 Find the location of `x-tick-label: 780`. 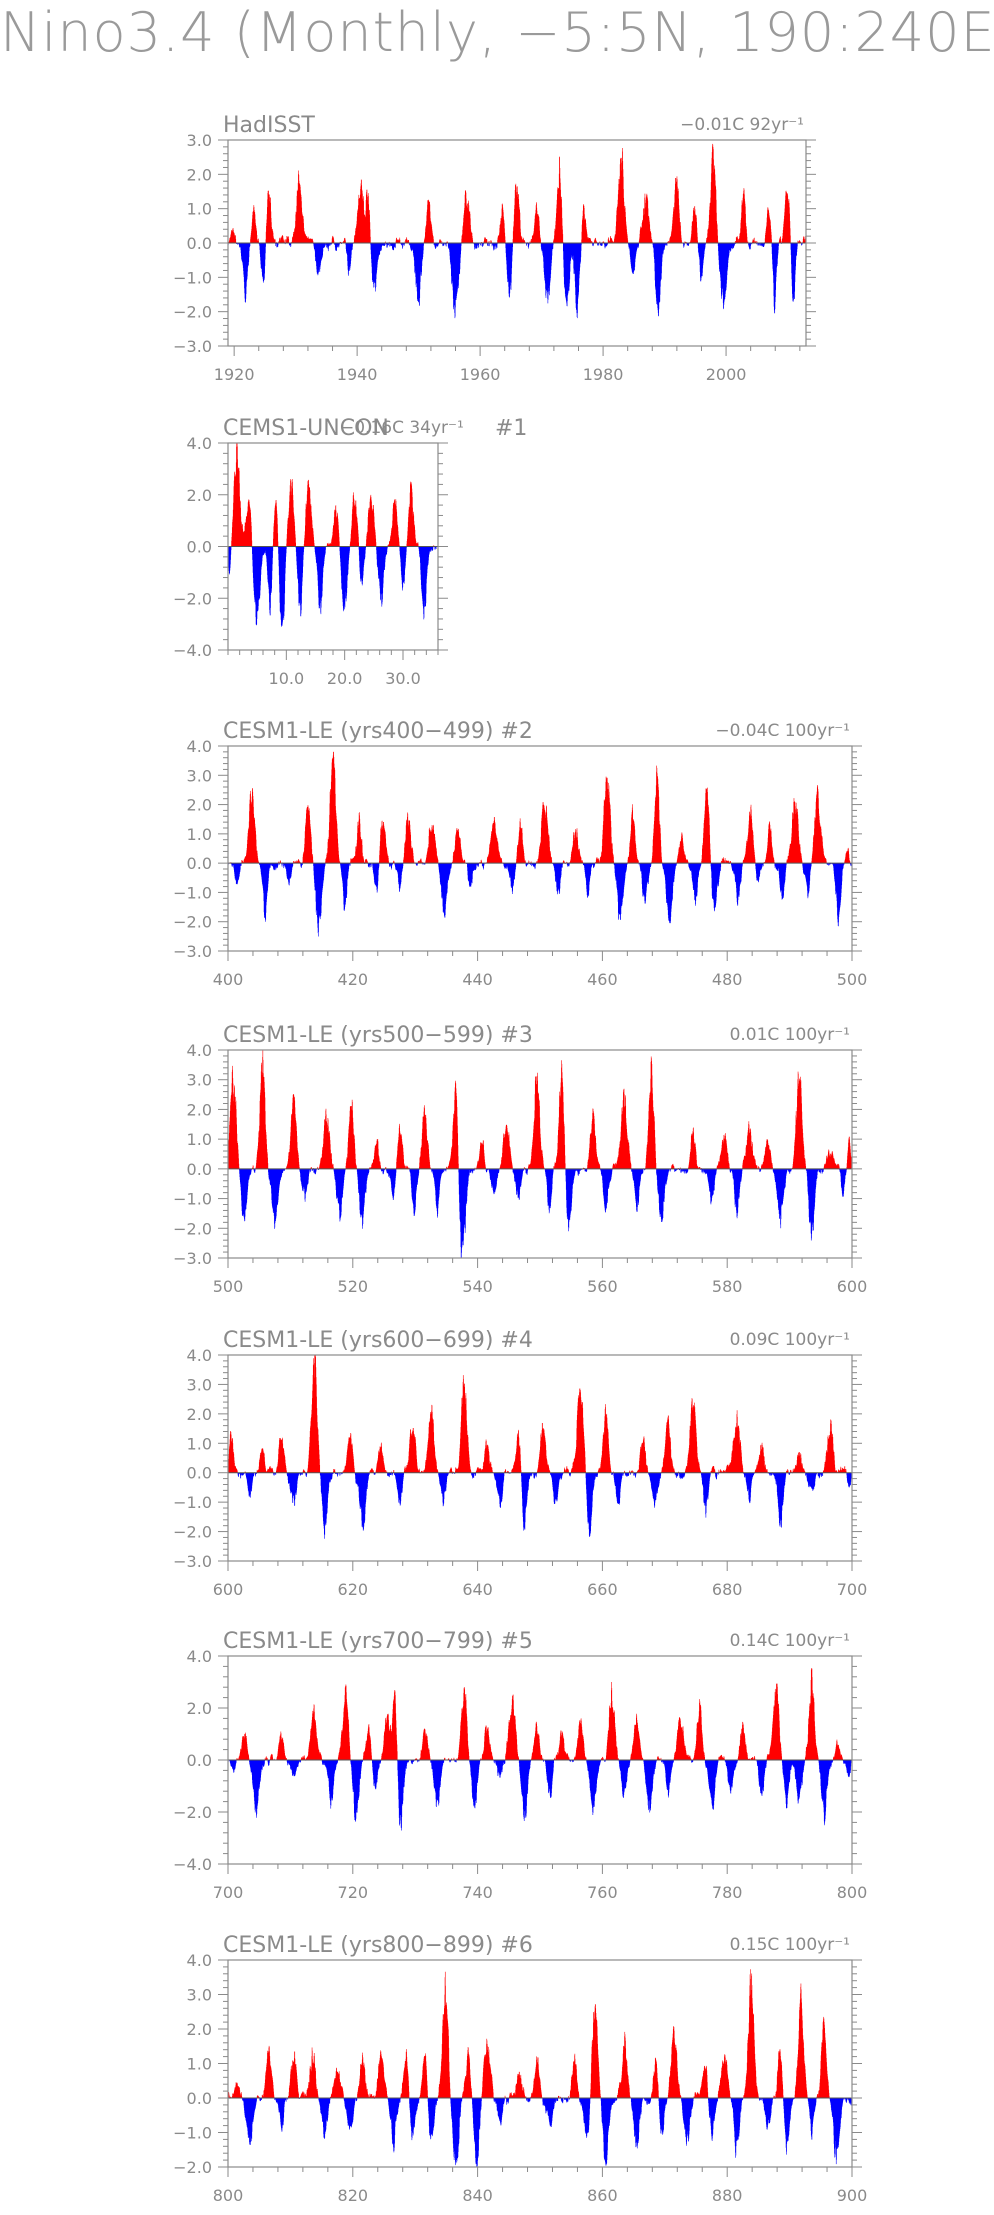

x-tick-label: 780 is located at coordinates (727, 1892).